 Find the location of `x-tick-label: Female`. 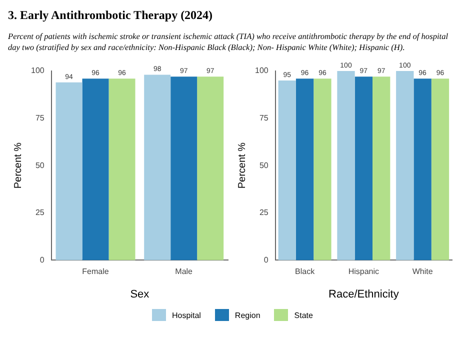

x-tick-label: Female is located at coordinates (96, 271).